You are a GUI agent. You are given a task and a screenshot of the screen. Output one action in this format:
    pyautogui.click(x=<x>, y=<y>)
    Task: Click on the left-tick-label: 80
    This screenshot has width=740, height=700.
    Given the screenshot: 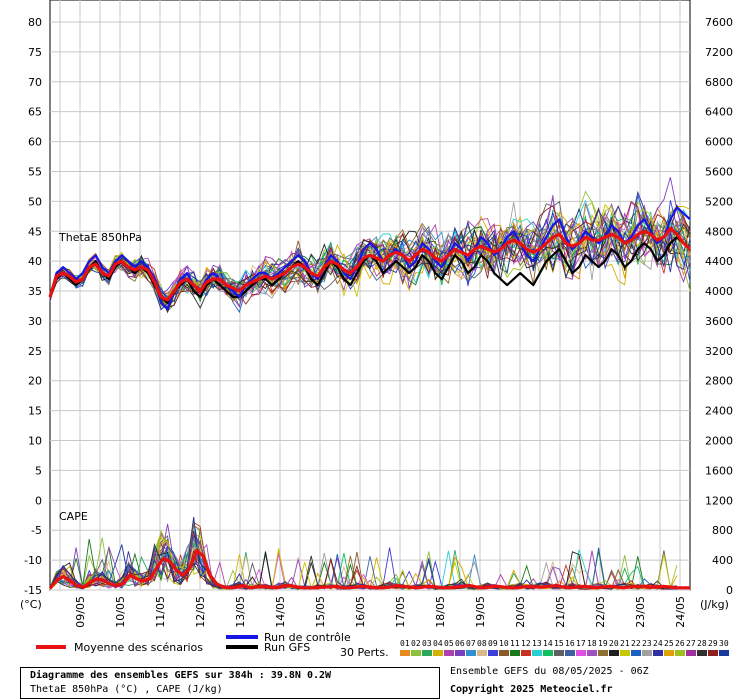 What is the action you would take?
    pyautogui.click(x=35, y=22)
    